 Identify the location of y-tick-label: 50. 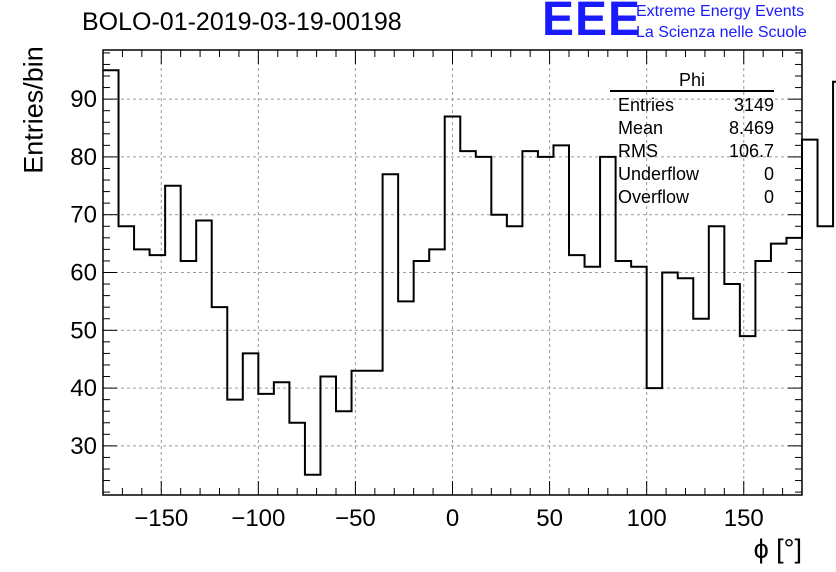
(83, 330).